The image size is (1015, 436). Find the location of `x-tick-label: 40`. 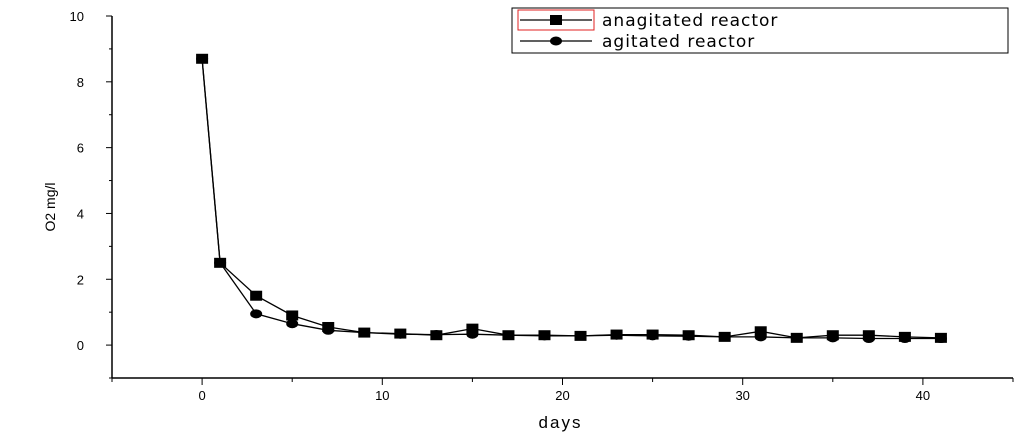

x-tick-label: 40 is located at coordinates (923, 395).